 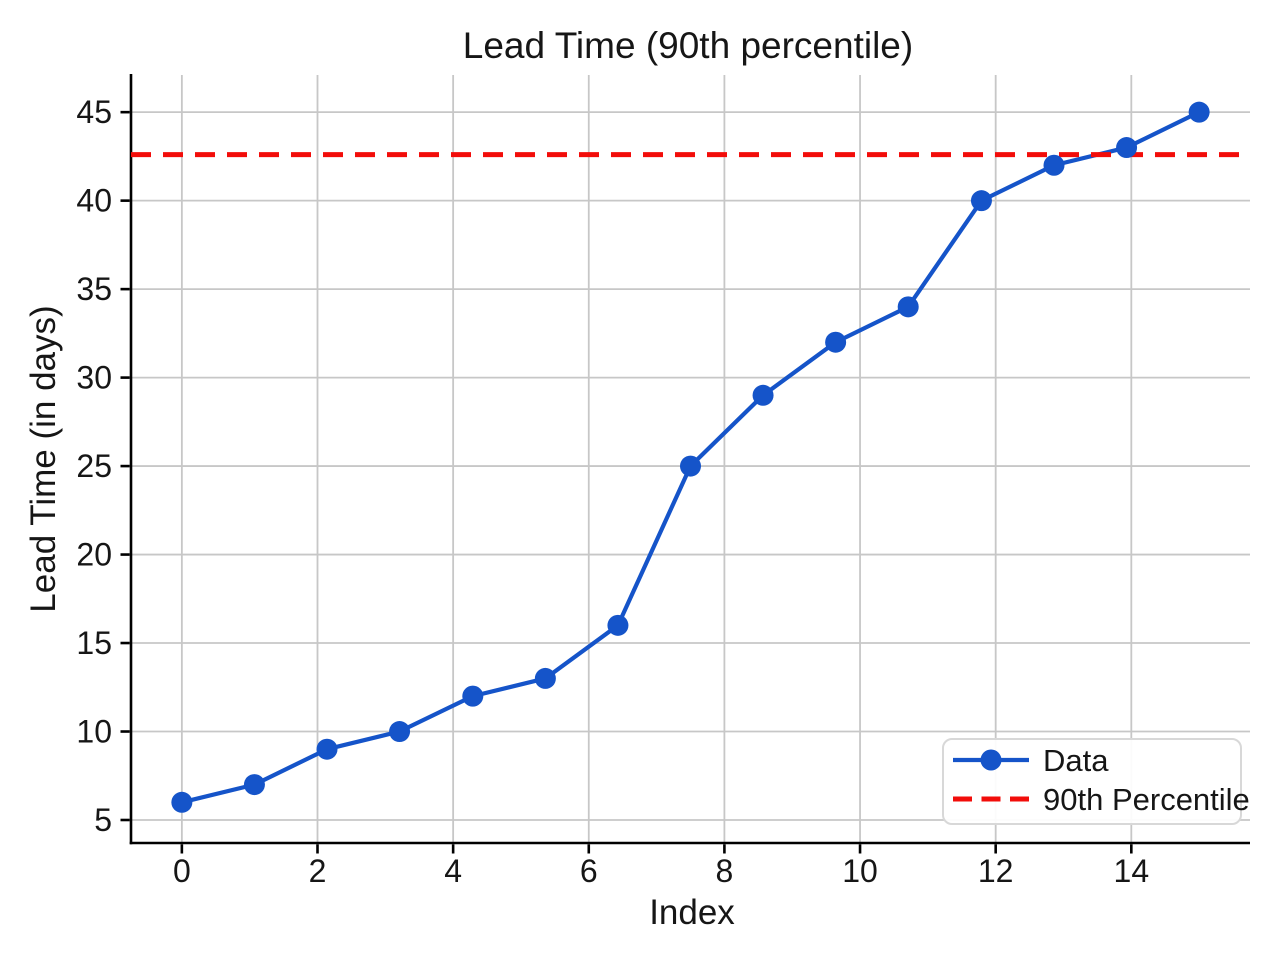 I want to click on x-tick-label: 14, so click(x=1132, y=871).